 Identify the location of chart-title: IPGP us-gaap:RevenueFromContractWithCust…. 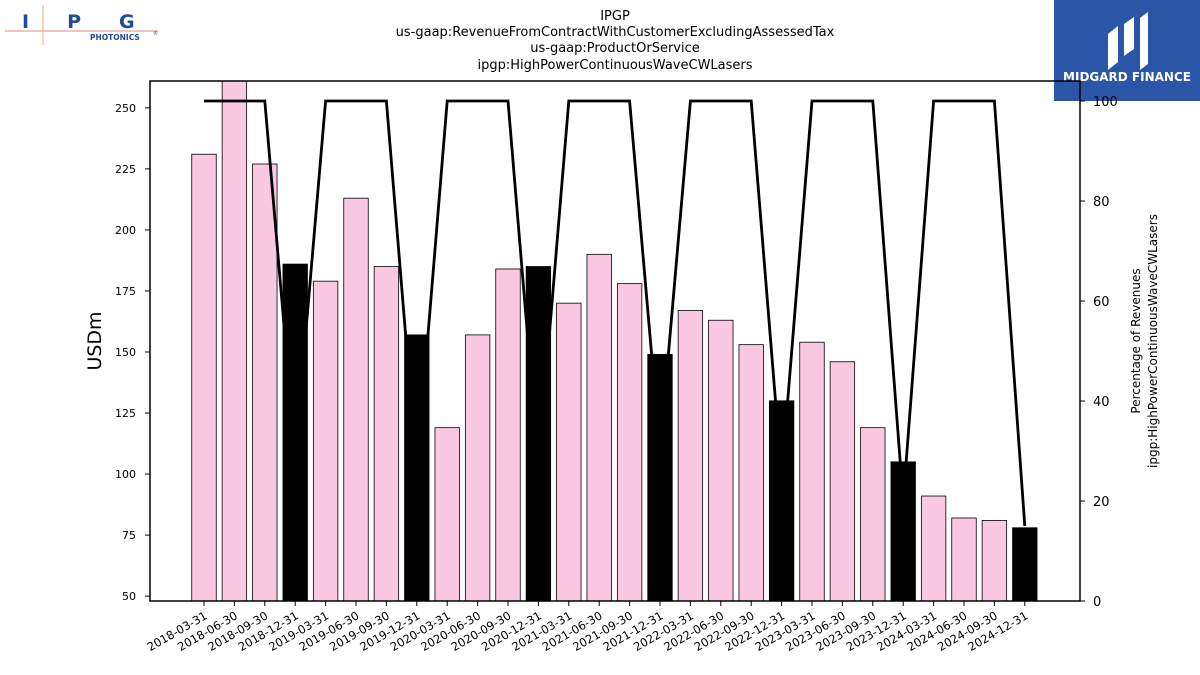
(615, 41).